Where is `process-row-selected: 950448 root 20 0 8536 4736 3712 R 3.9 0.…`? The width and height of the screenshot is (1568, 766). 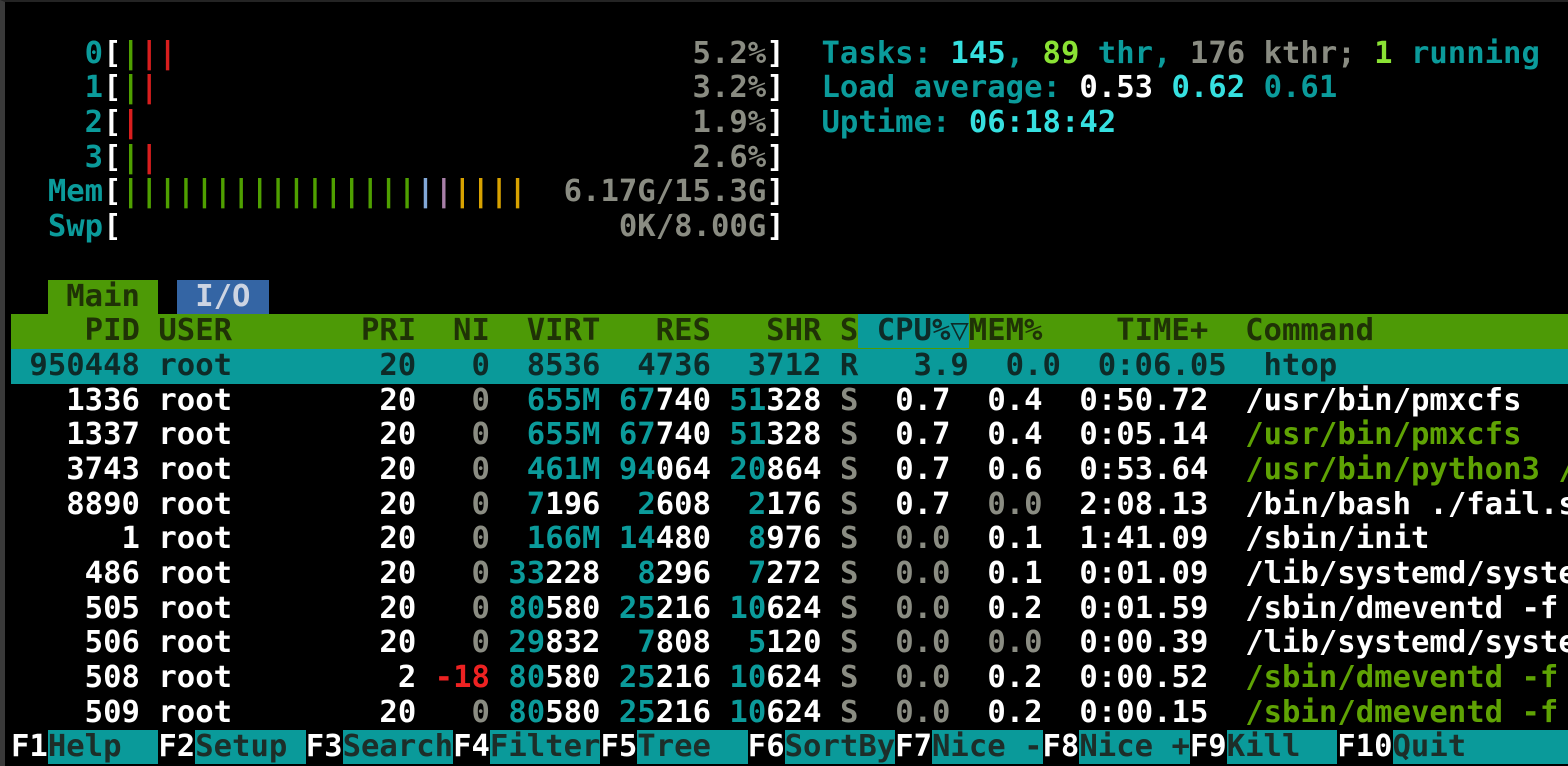
process-row-selected: 950448 root 20 0 8536 4736 3712 R 3.9 0.… is located at coordinates (789, 366).